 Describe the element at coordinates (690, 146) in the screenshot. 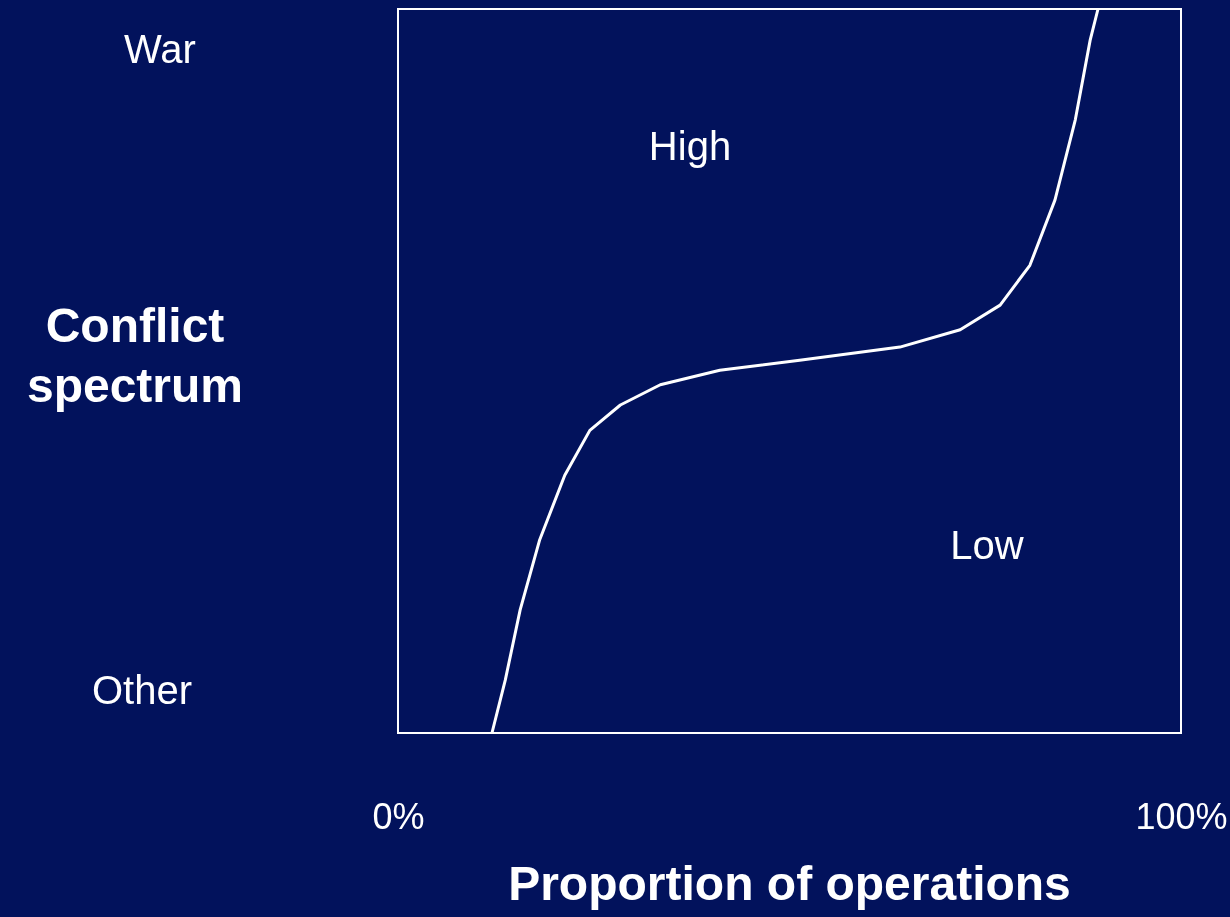

I see `annotation: High` at that location.